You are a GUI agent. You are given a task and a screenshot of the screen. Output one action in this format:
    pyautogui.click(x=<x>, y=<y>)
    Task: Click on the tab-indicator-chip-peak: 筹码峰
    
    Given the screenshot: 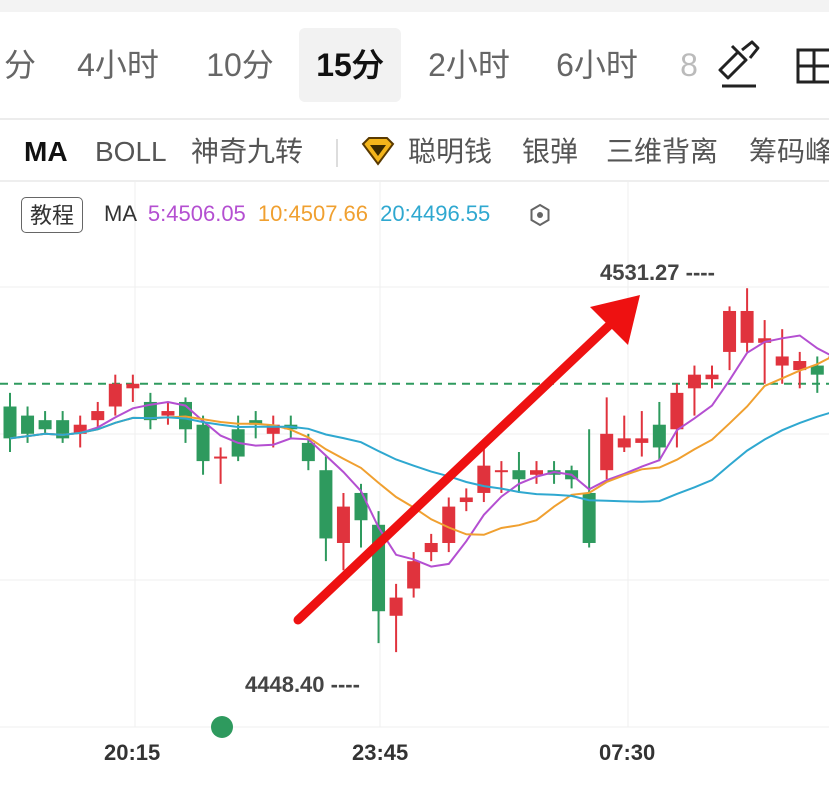 What is the action you would take?
    pyautogui.click(x=789, y=151)
    